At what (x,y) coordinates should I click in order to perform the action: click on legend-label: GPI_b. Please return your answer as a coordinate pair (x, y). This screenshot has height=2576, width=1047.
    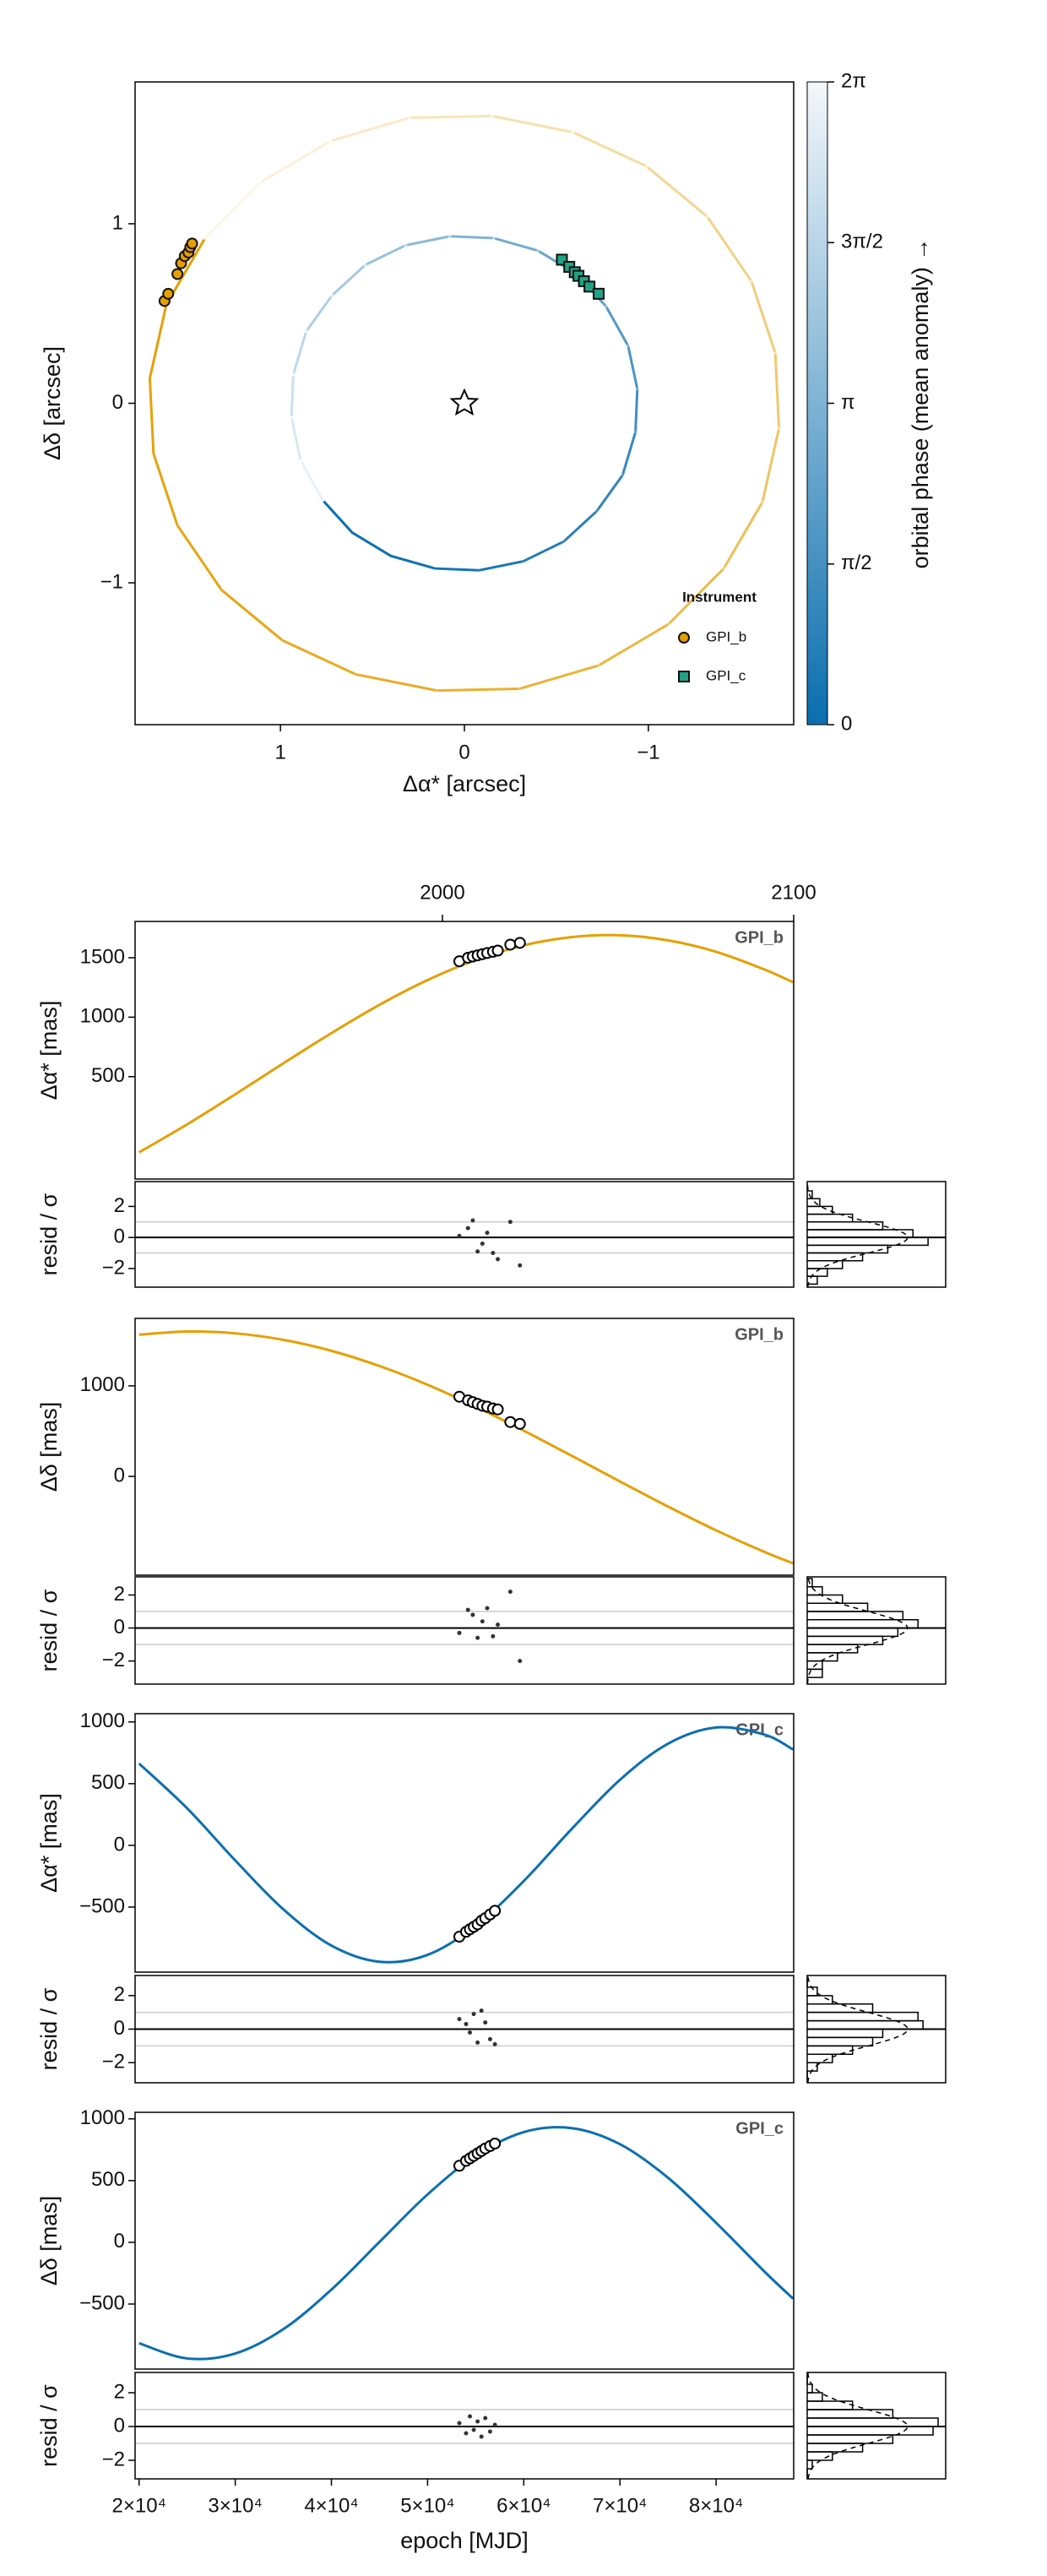
    Looking at the image, I should click on (726, 636).